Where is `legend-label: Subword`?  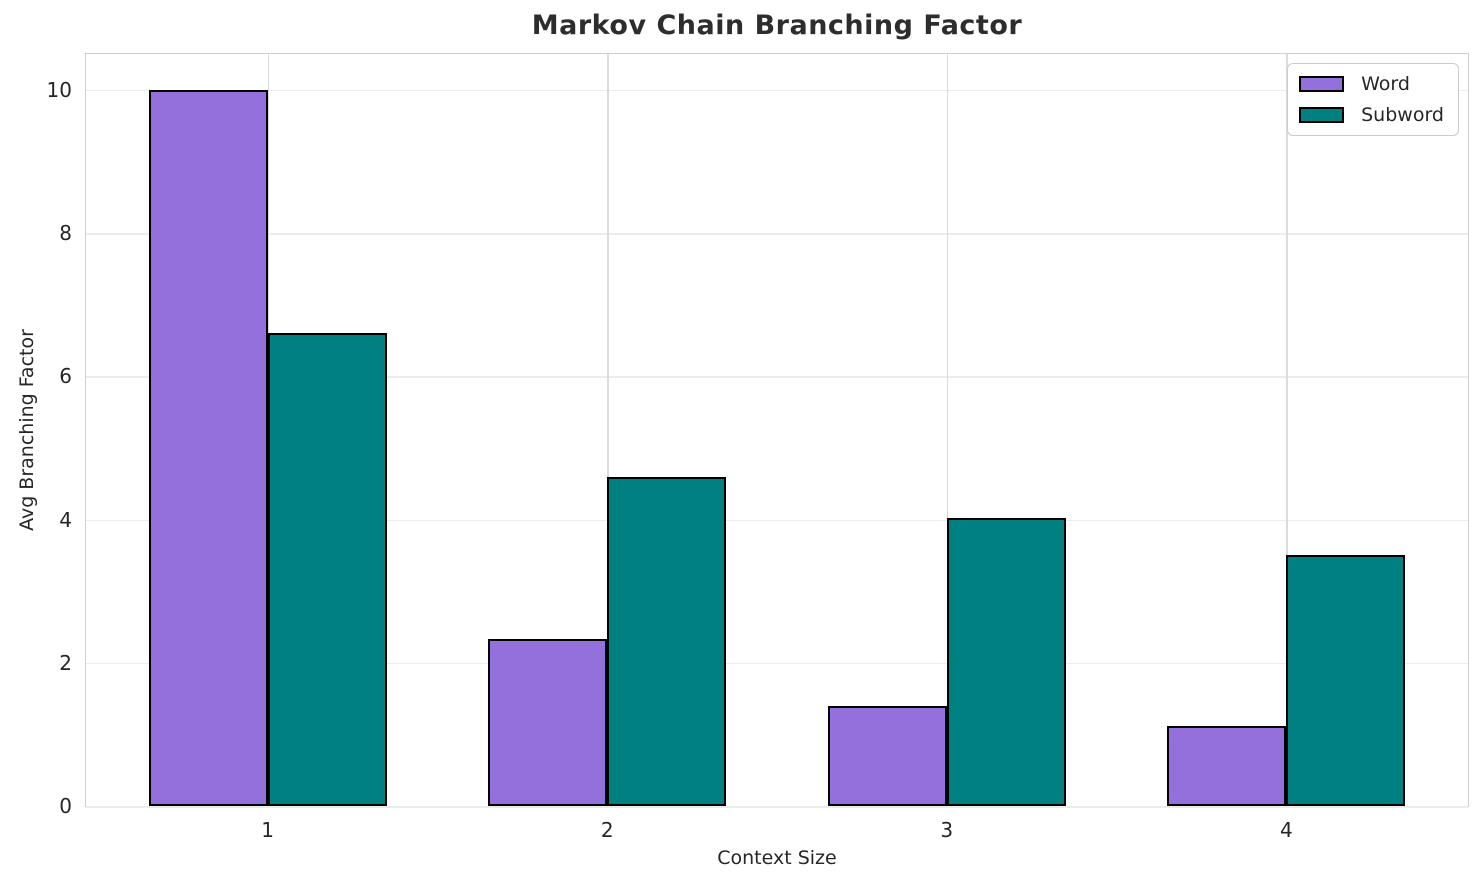
legend-label: Subword is located at coordinates (1402, 115).